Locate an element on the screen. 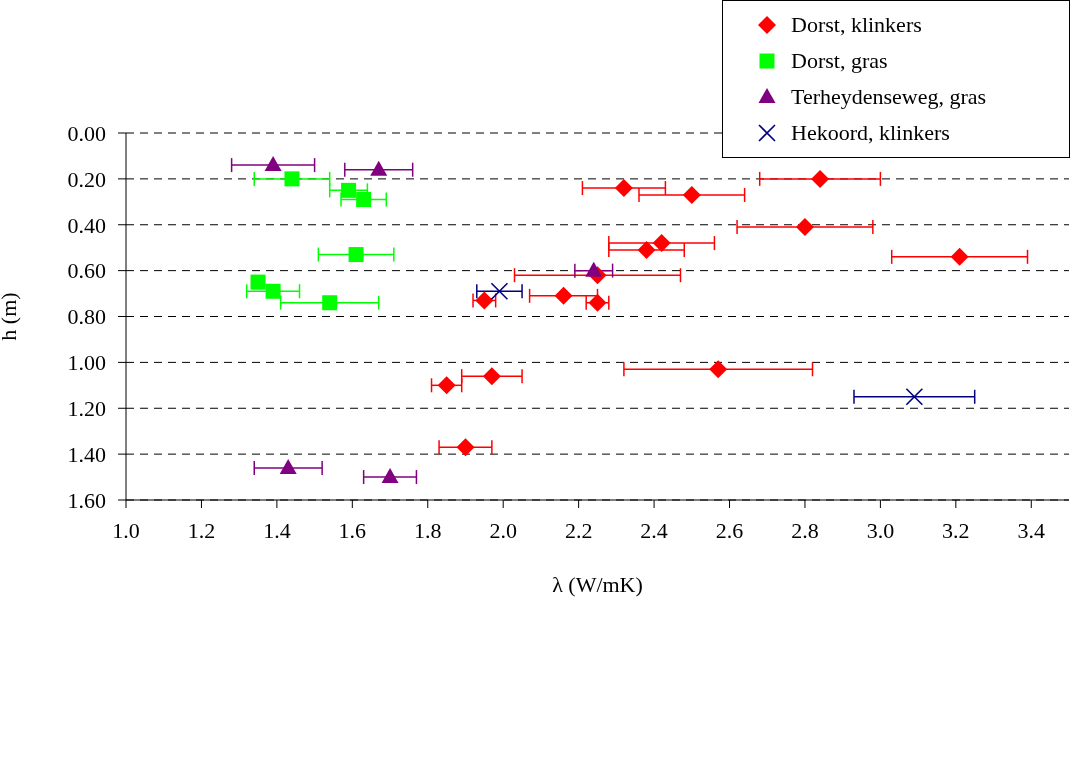 The width and height of the screenshot is (1070, 758). x-tick-label: 3.0 is located at coordinates (880, 530).